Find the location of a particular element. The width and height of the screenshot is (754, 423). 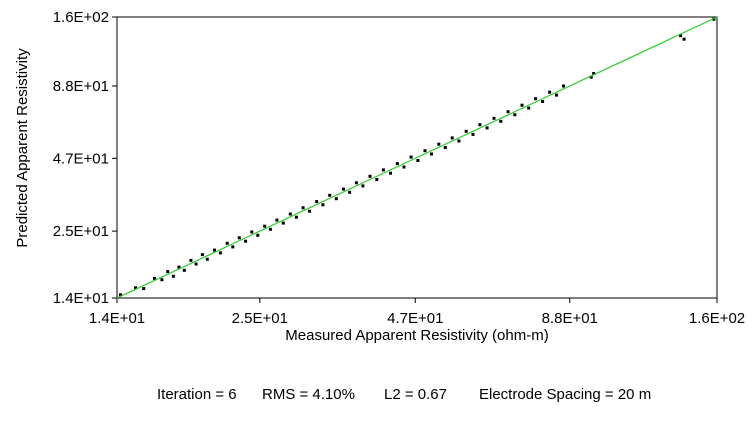

y-tick-label: 1.6E+02 is located at coordinates (81, 17).